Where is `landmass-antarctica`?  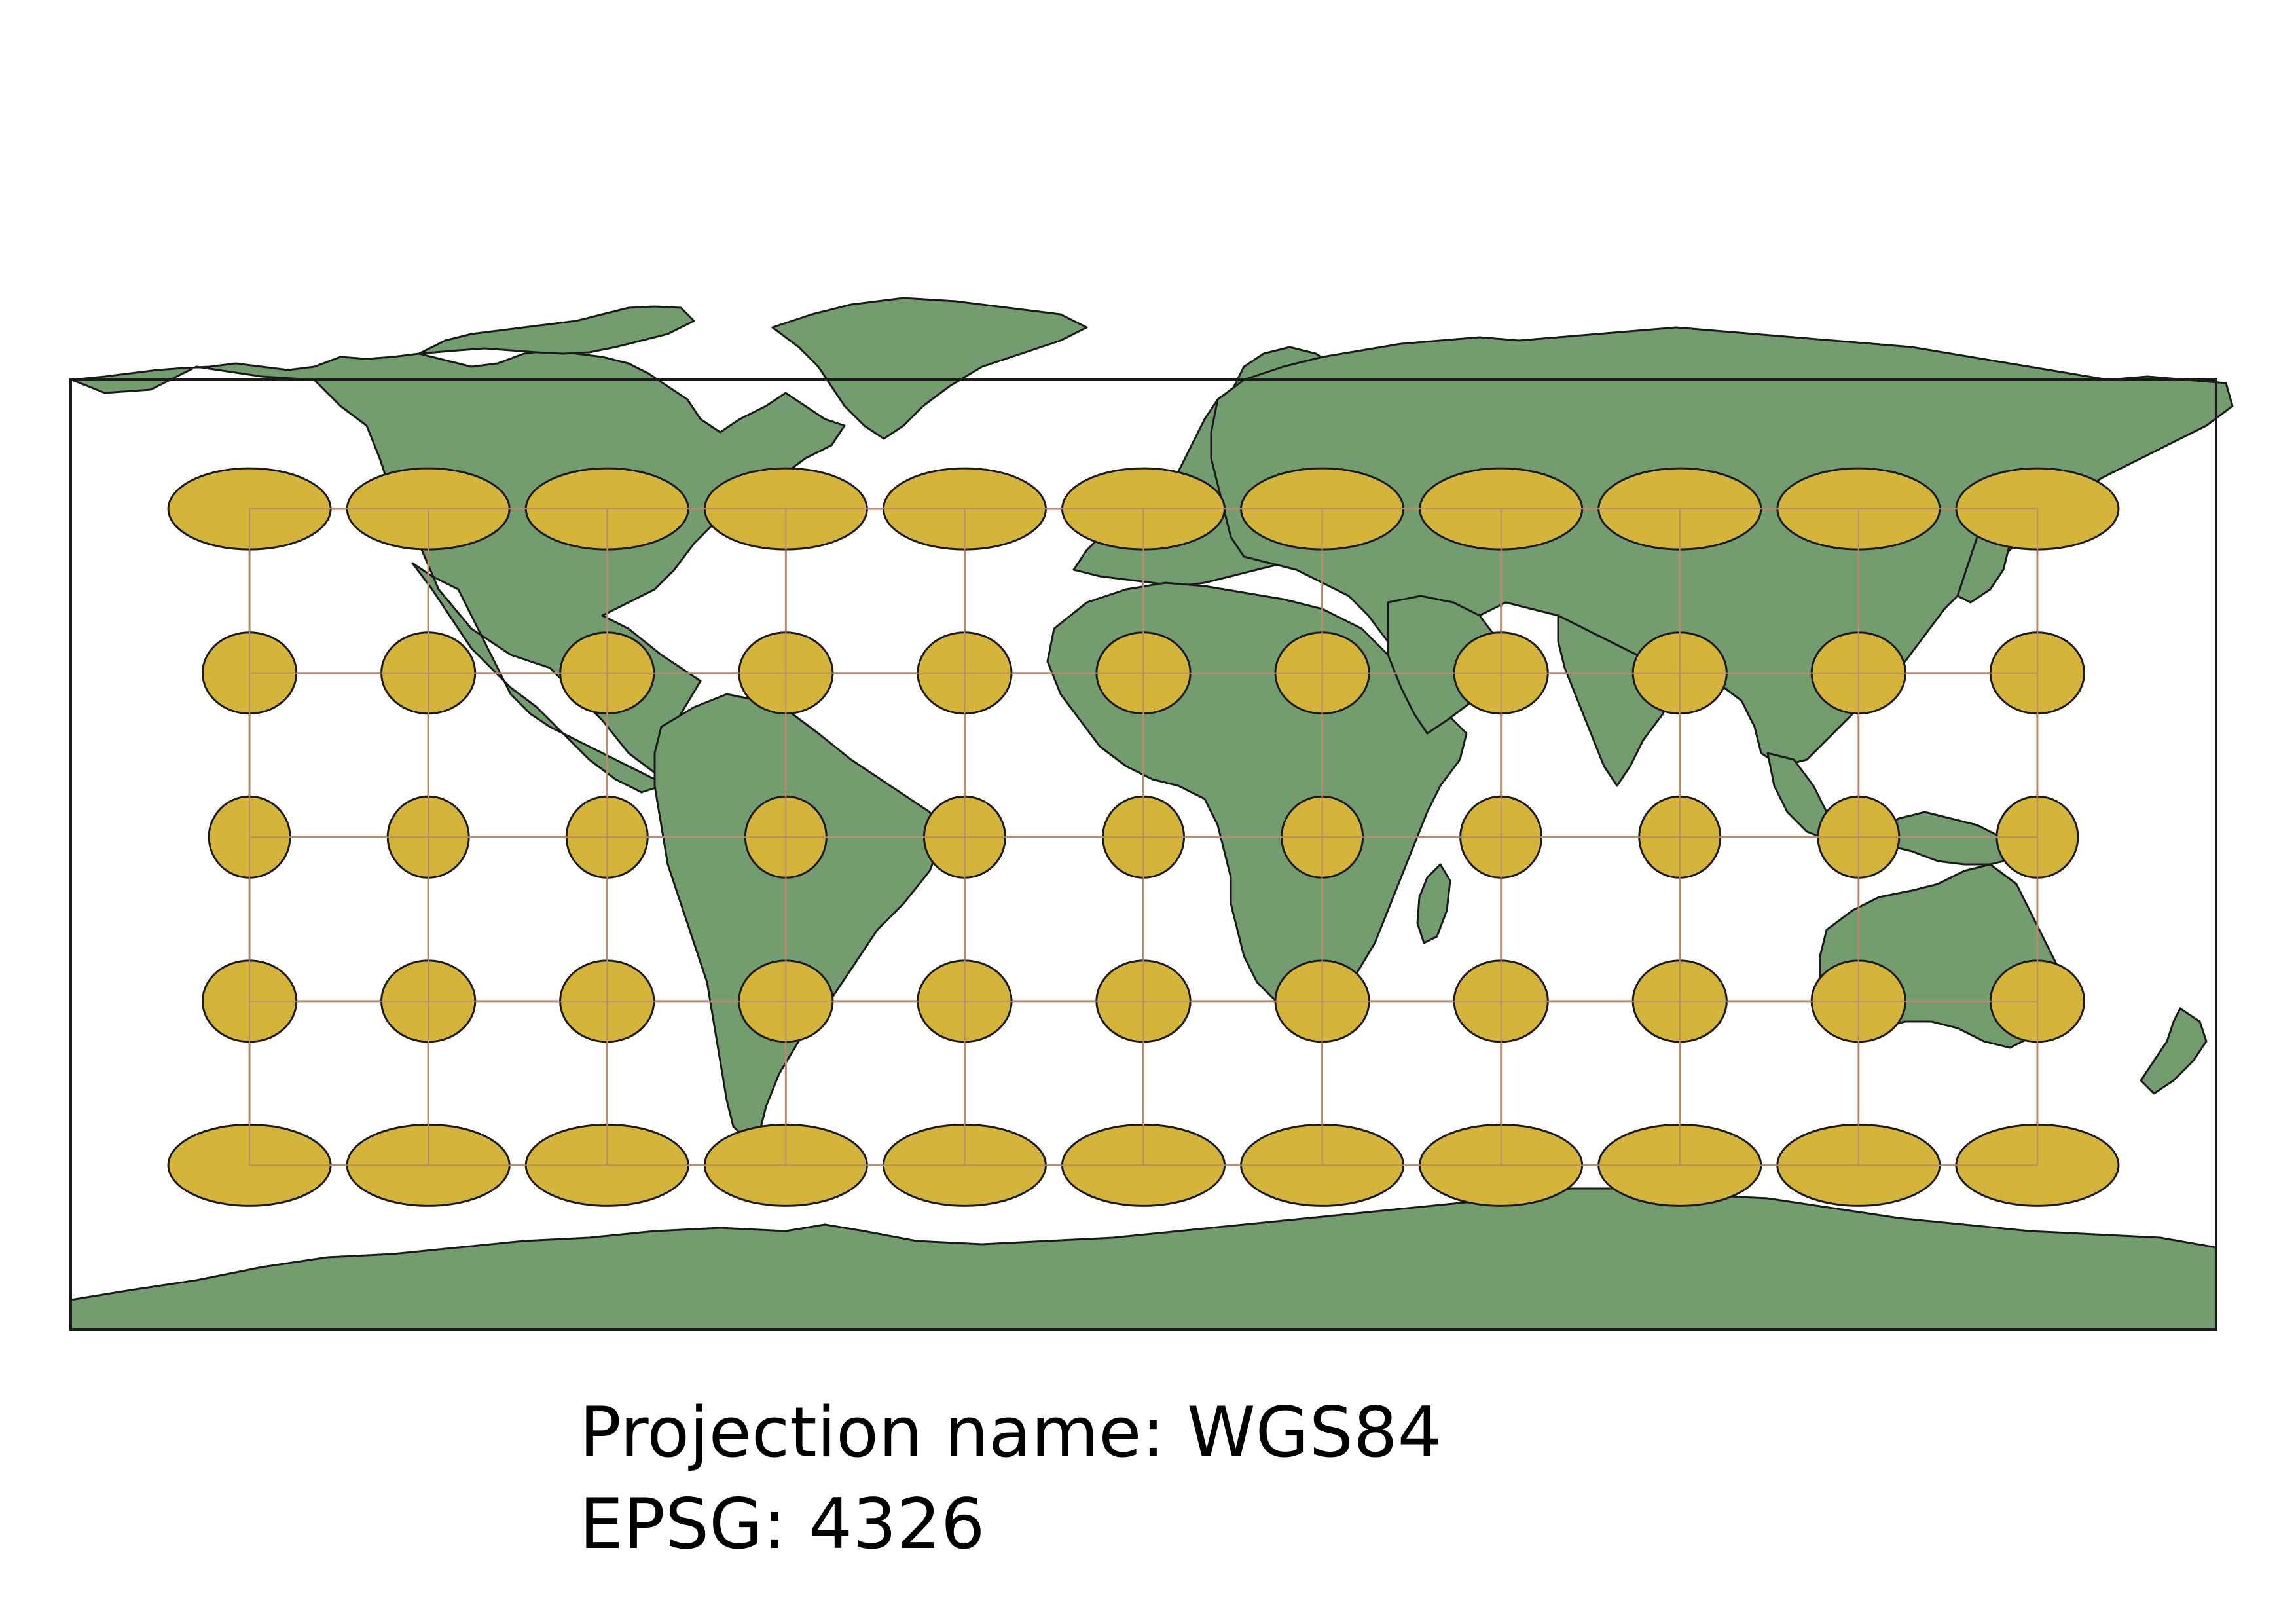 landmass-antarctica is located at coordinates (1143, 1259).